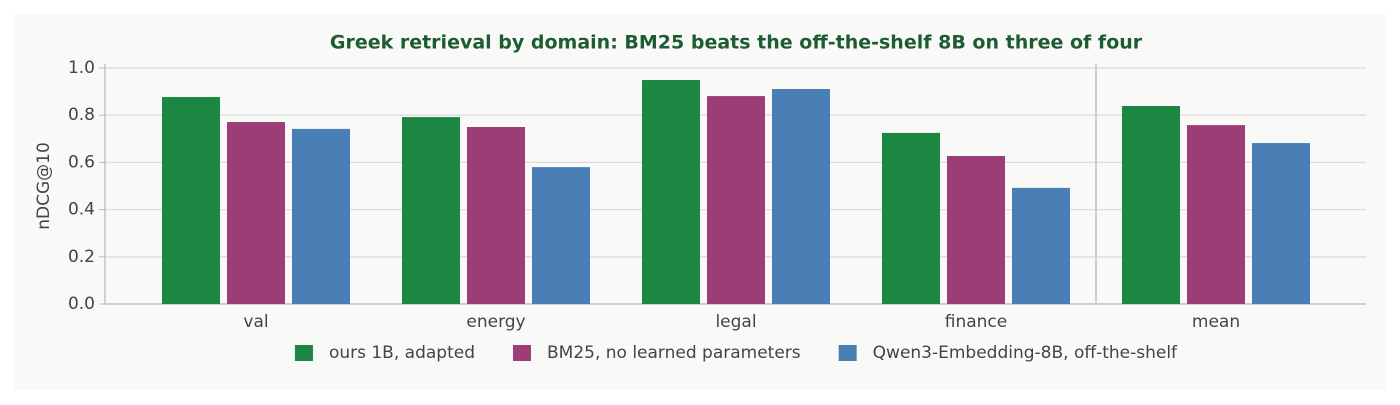 The width and height of the screenshot is (1400, 405). Describe the element at coordinates (735, 322) in the screenshot. I see `x-tick-label: legal` at that location.